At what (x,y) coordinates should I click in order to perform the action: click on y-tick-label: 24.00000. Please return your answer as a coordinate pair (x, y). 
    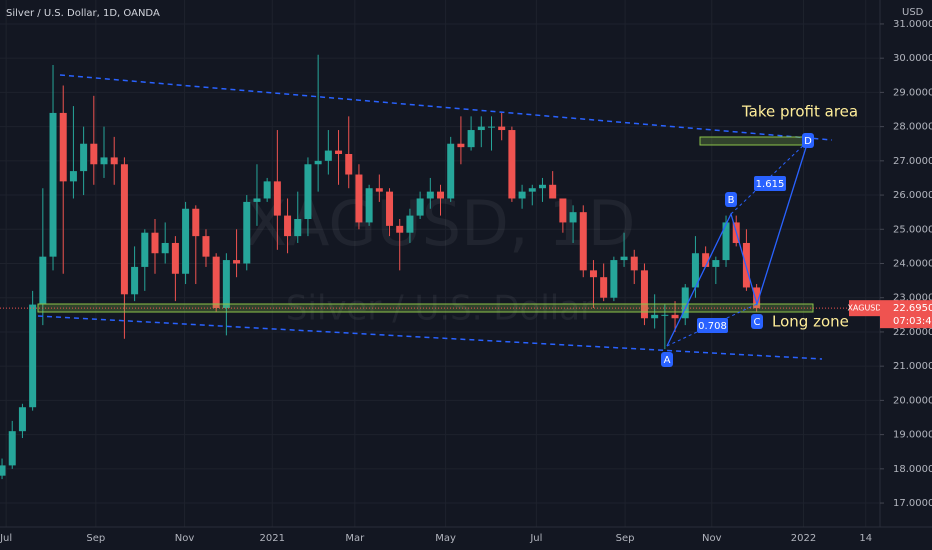
    Looking at the image, I should click on (912, 264).